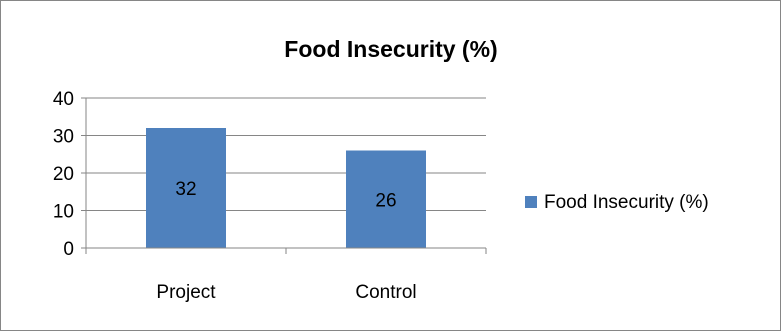 This screenshot has width=781, height=332. I want to click on legend: Food Insecurity (%), so click(617, 202).